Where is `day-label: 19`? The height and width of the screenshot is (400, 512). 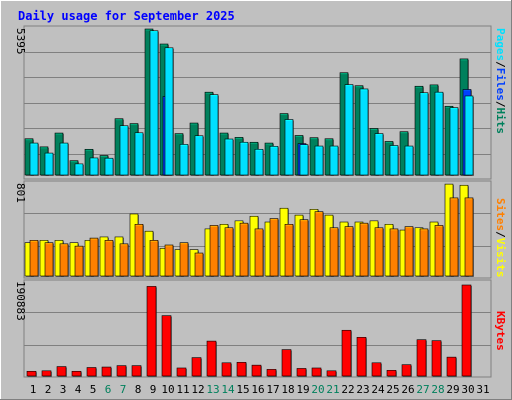 day-label: 19 is located at coordinates (302, 389).